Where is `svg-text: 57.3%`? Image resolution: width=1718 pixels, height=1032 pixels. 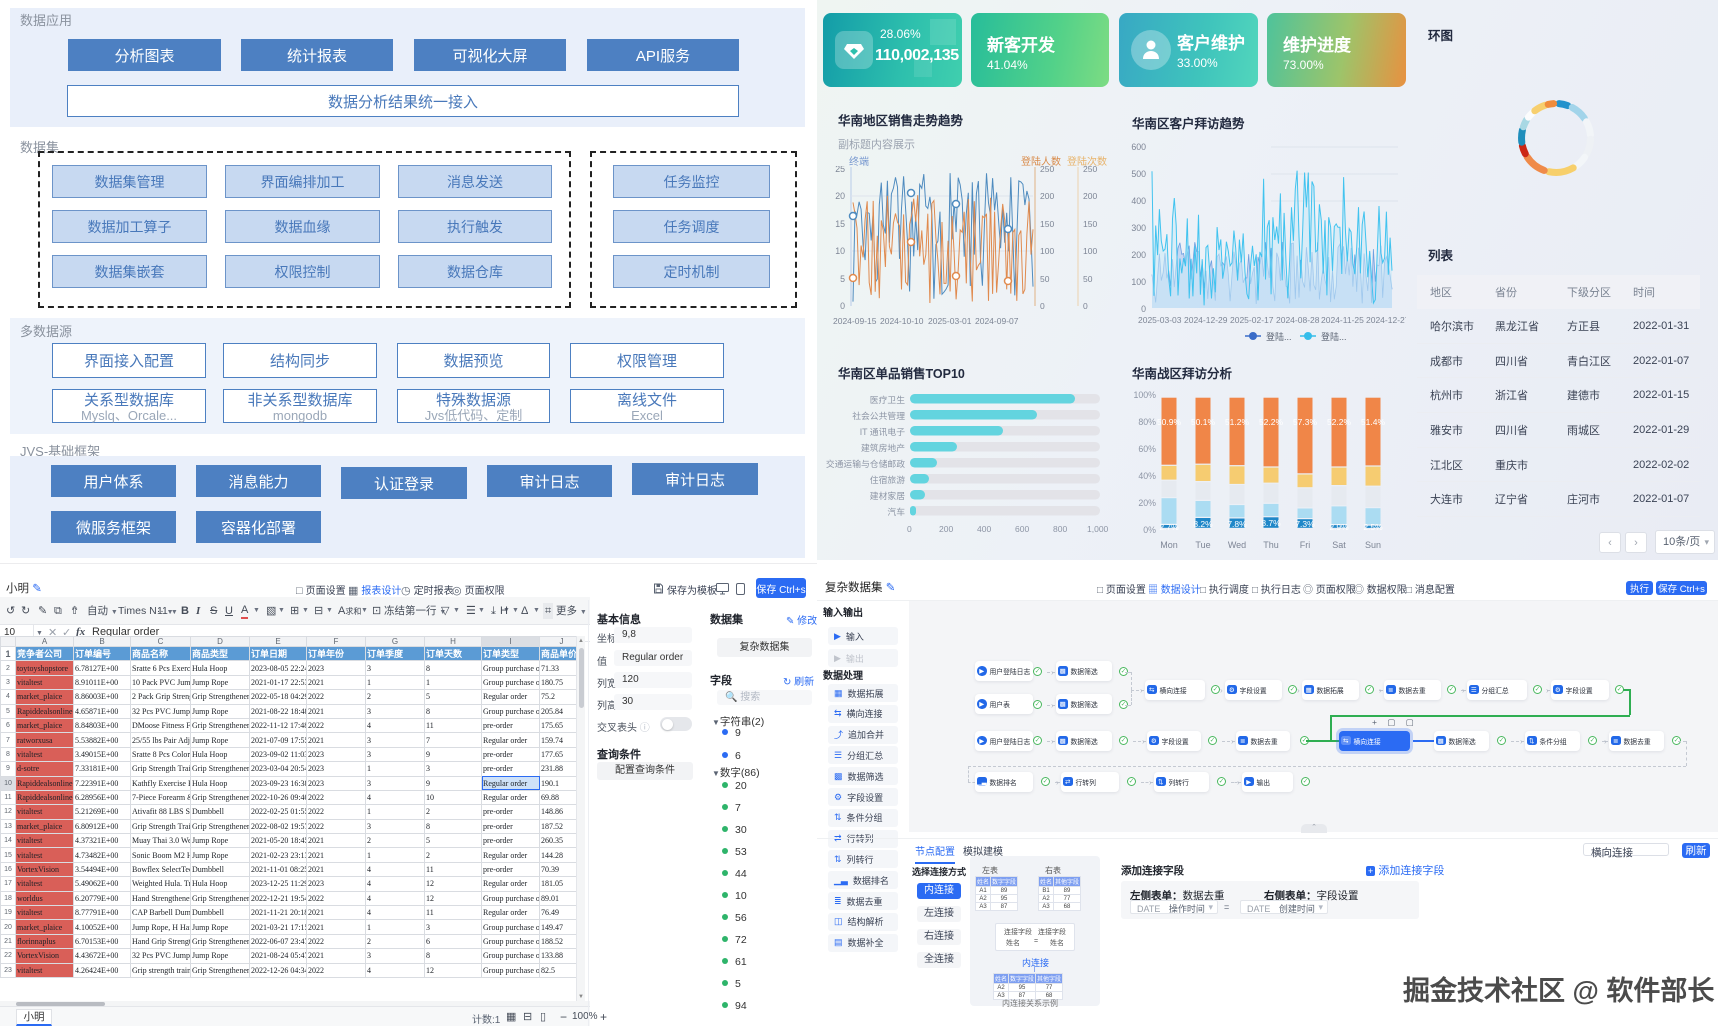 svg-text: 57.3% is located at coordinates (1305, 422).